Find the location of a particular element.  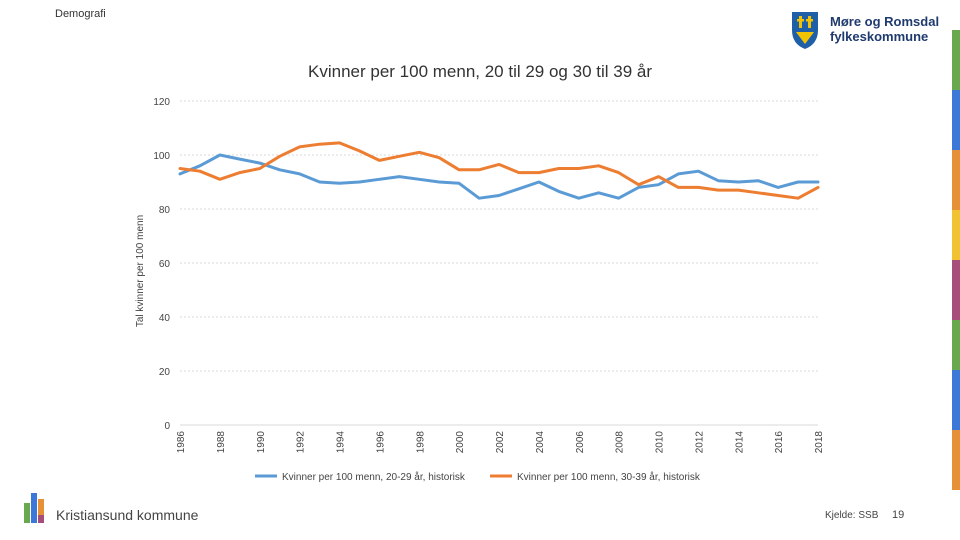

county-logo: Møre og Romsdal fylkeskommune is located at coordinates (865, 32).